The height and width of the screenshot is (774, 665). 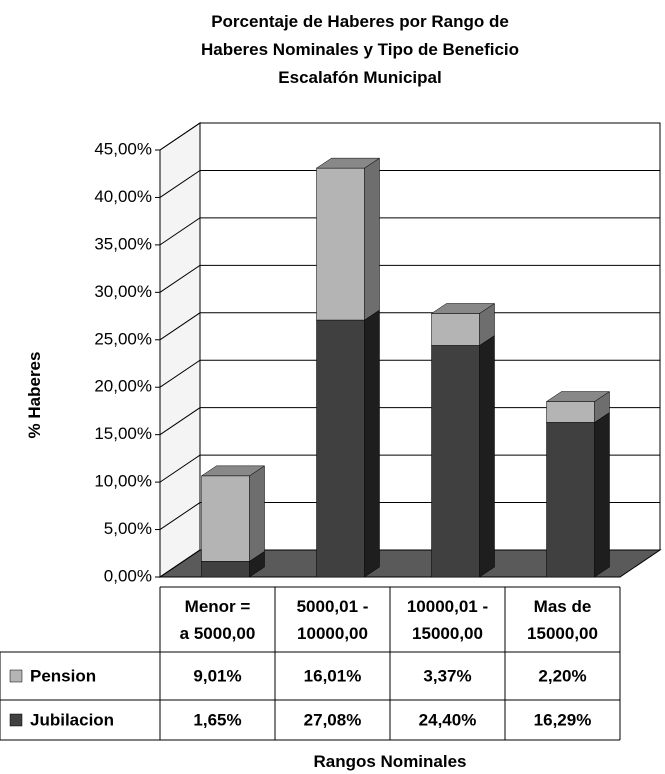 What do you see at coordinates (217, 675) in the screenshot?
I see `data-label: 9,01%` at bounding box center [217, 675].